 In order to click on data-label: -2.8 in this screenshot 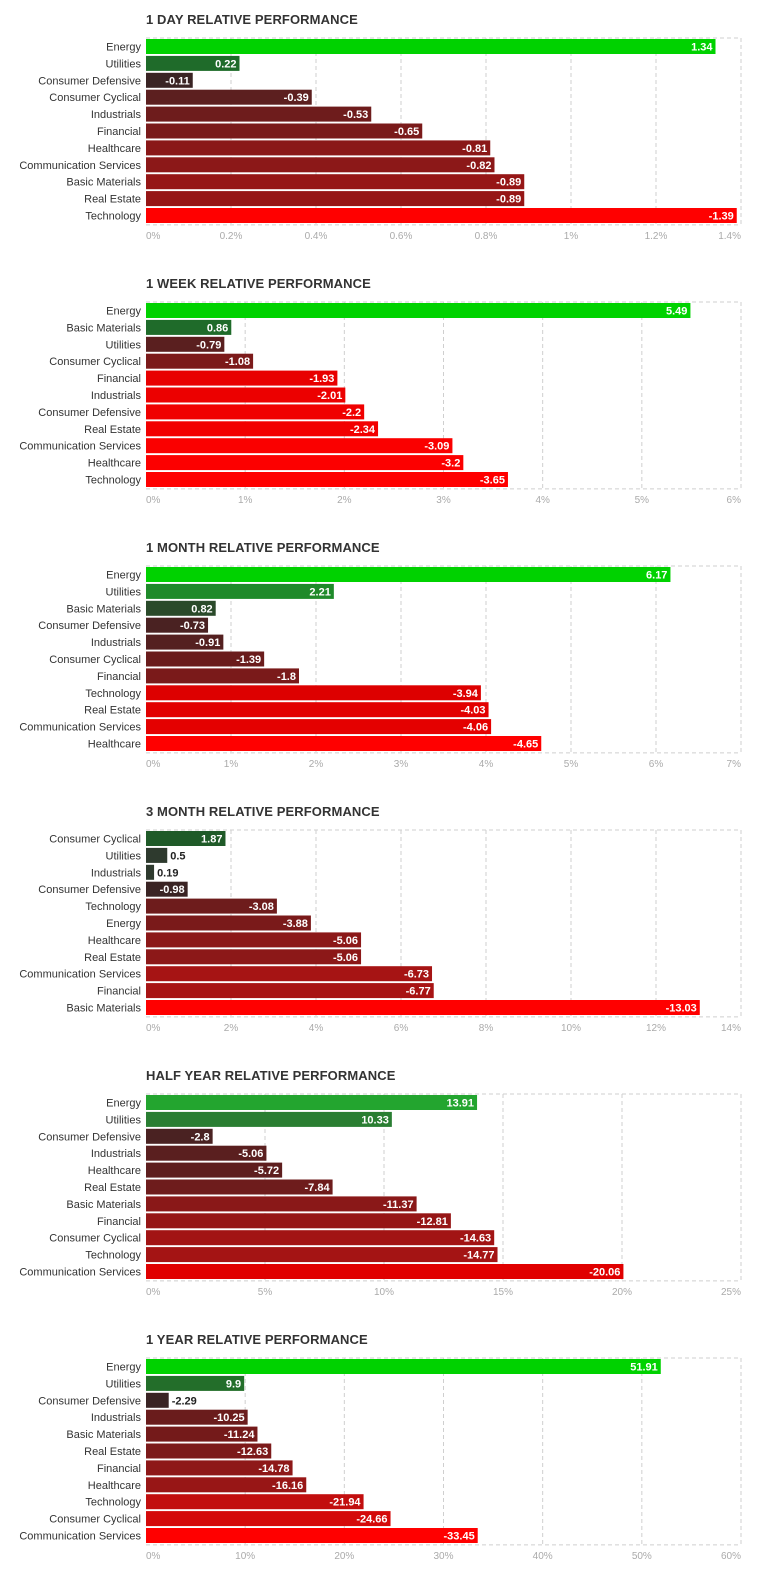, I will do `click(200, 1137)`.